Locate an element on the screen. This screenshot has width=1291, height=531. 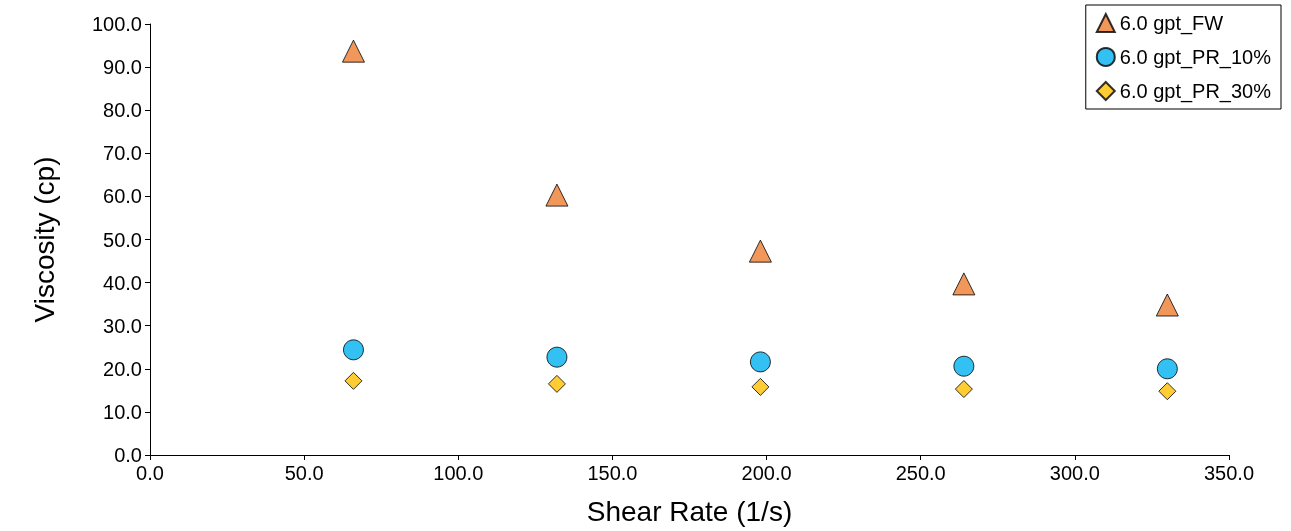
legend-label: 6.0 gpt_FW is located at coordinates (1171, 23).